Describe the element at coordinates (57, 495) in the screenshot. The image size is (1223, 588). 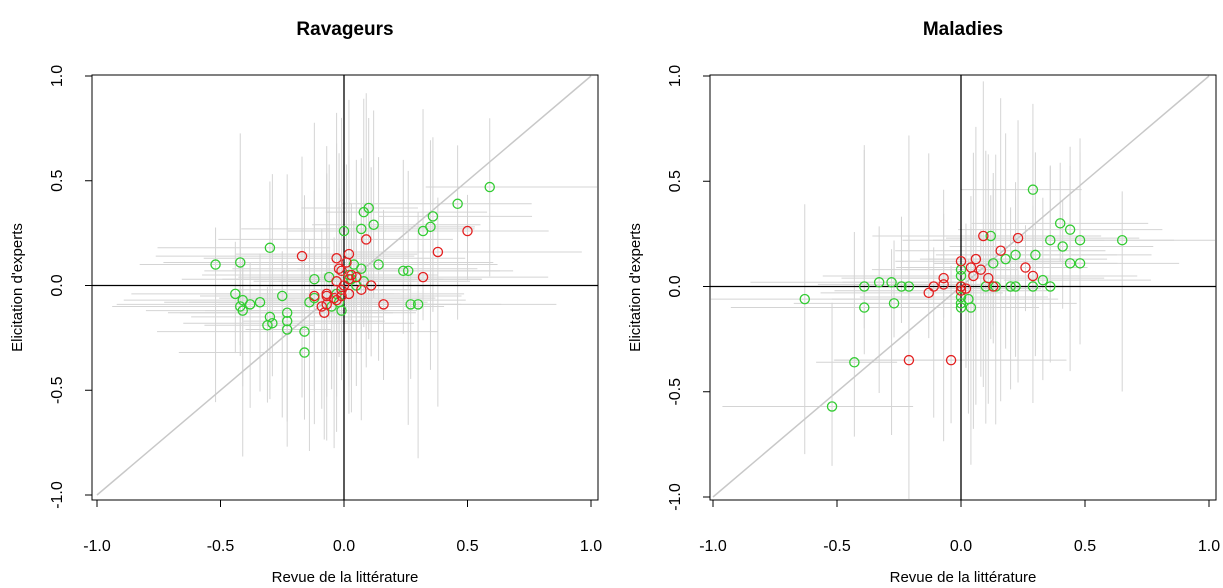
I see `y-tick-label: -1.0` at that location.